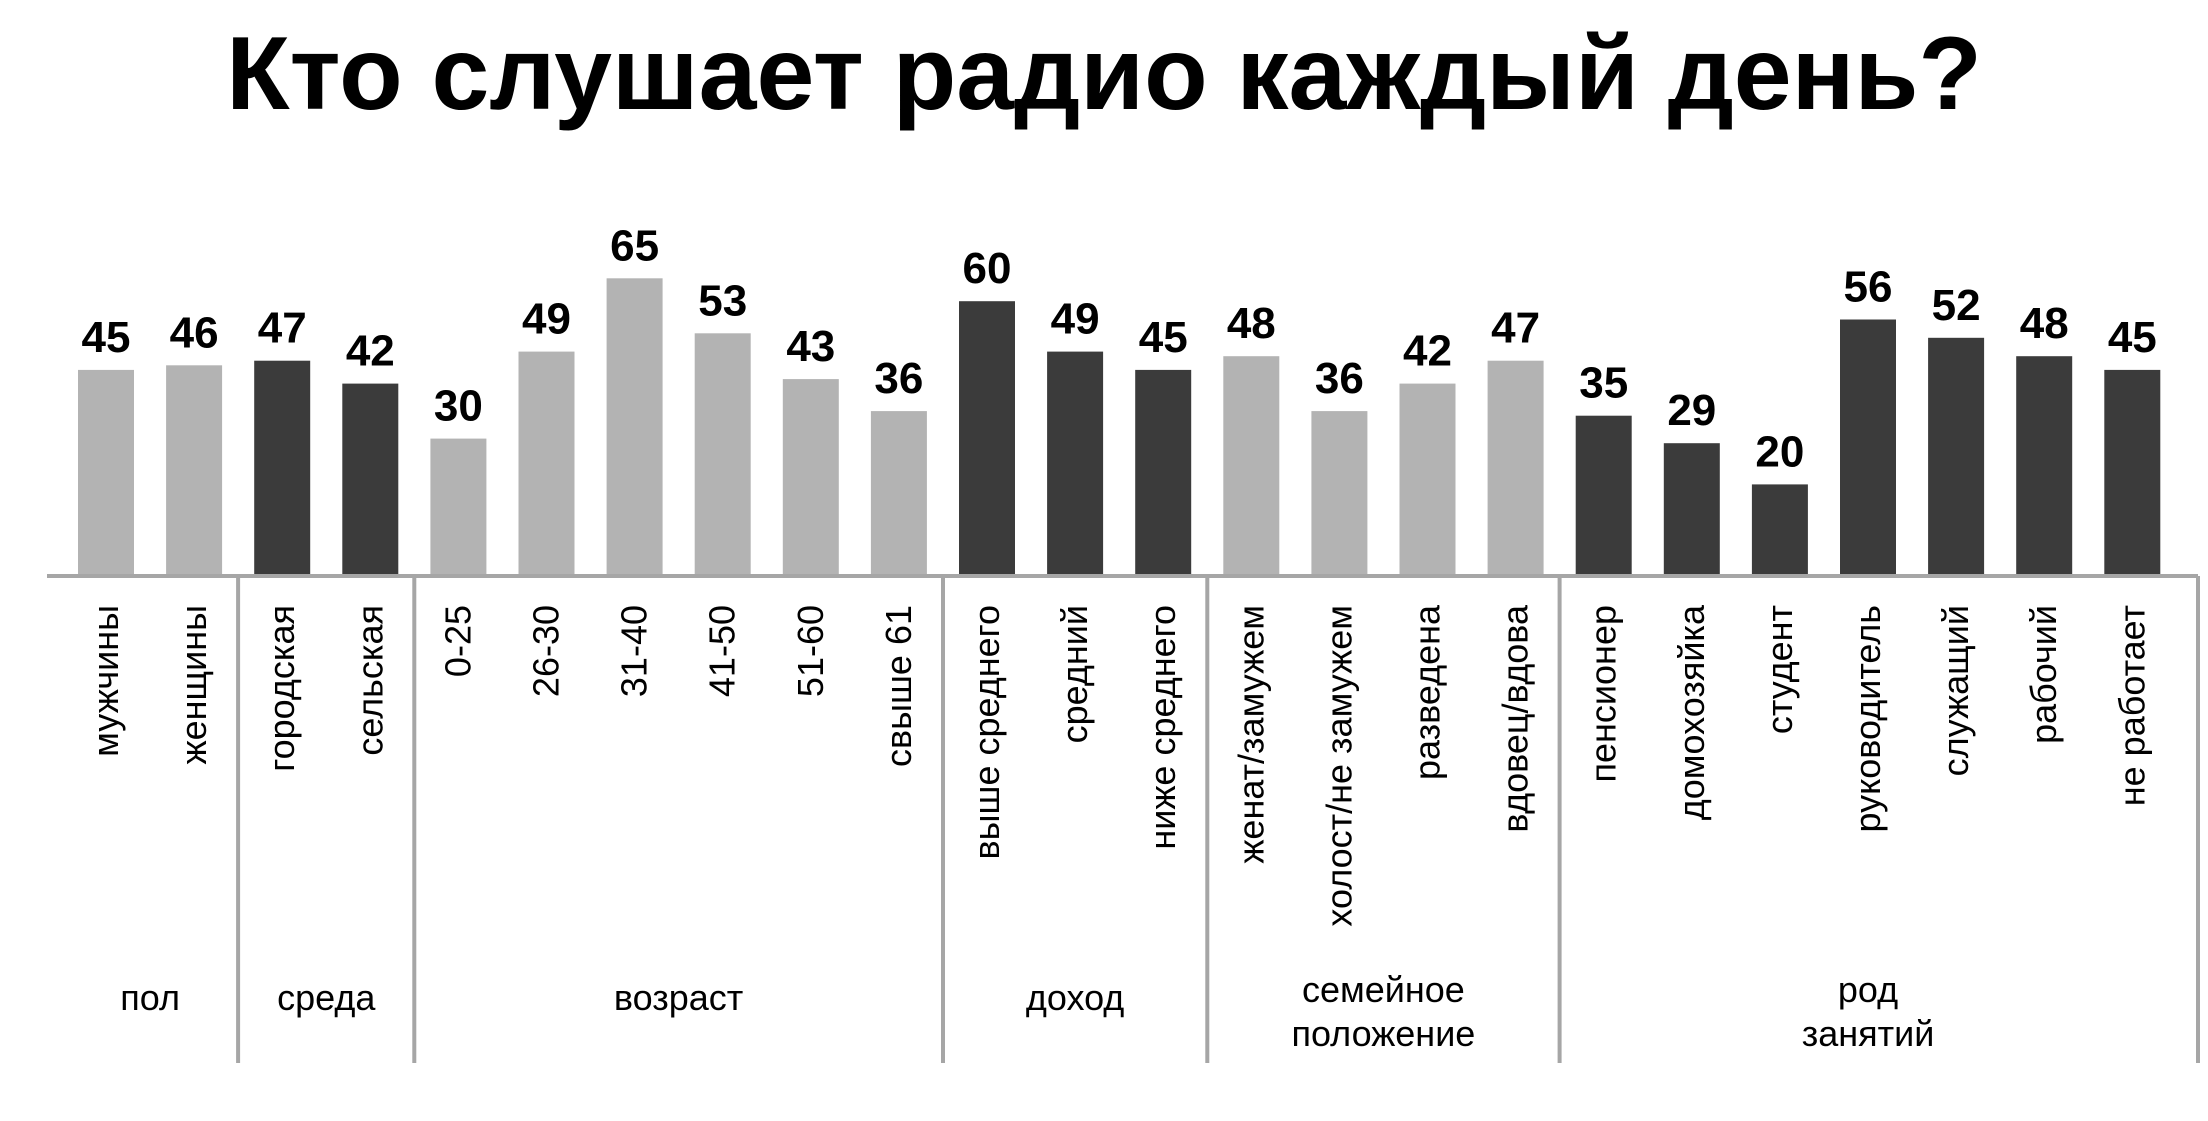 The image size is (2208, 1121). Describe the element at coordinates (1779, 669) in the screenshot. I see `category-label: студент` at that location.